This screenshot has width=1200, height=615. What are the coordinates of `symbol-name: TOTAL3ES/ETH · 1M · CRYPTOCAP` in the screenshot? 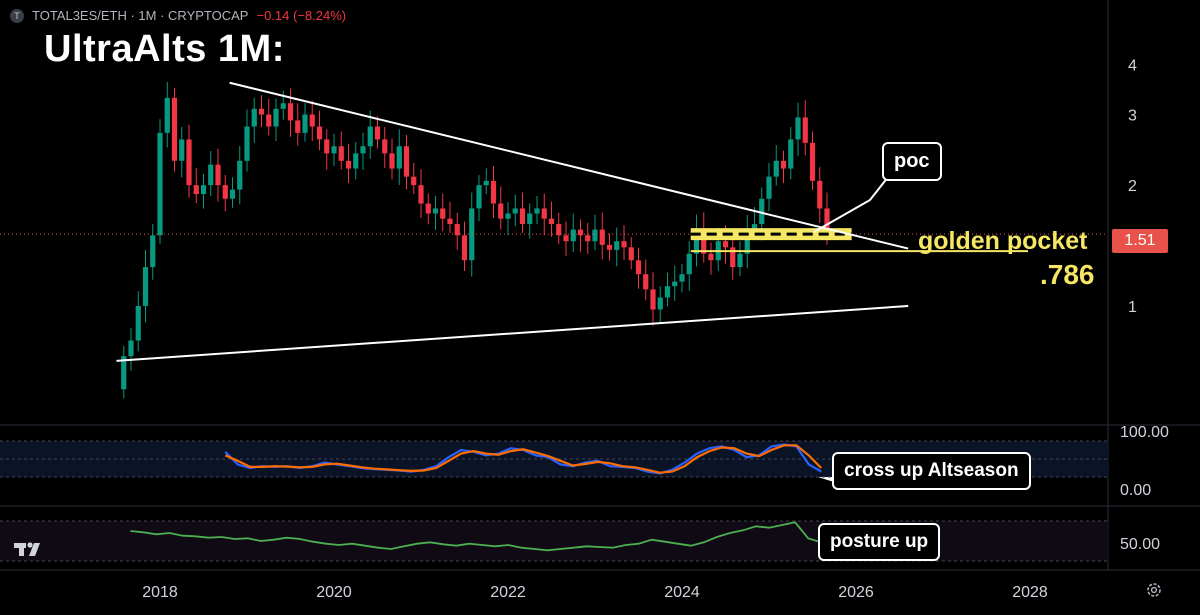 It's located at (140, 15).